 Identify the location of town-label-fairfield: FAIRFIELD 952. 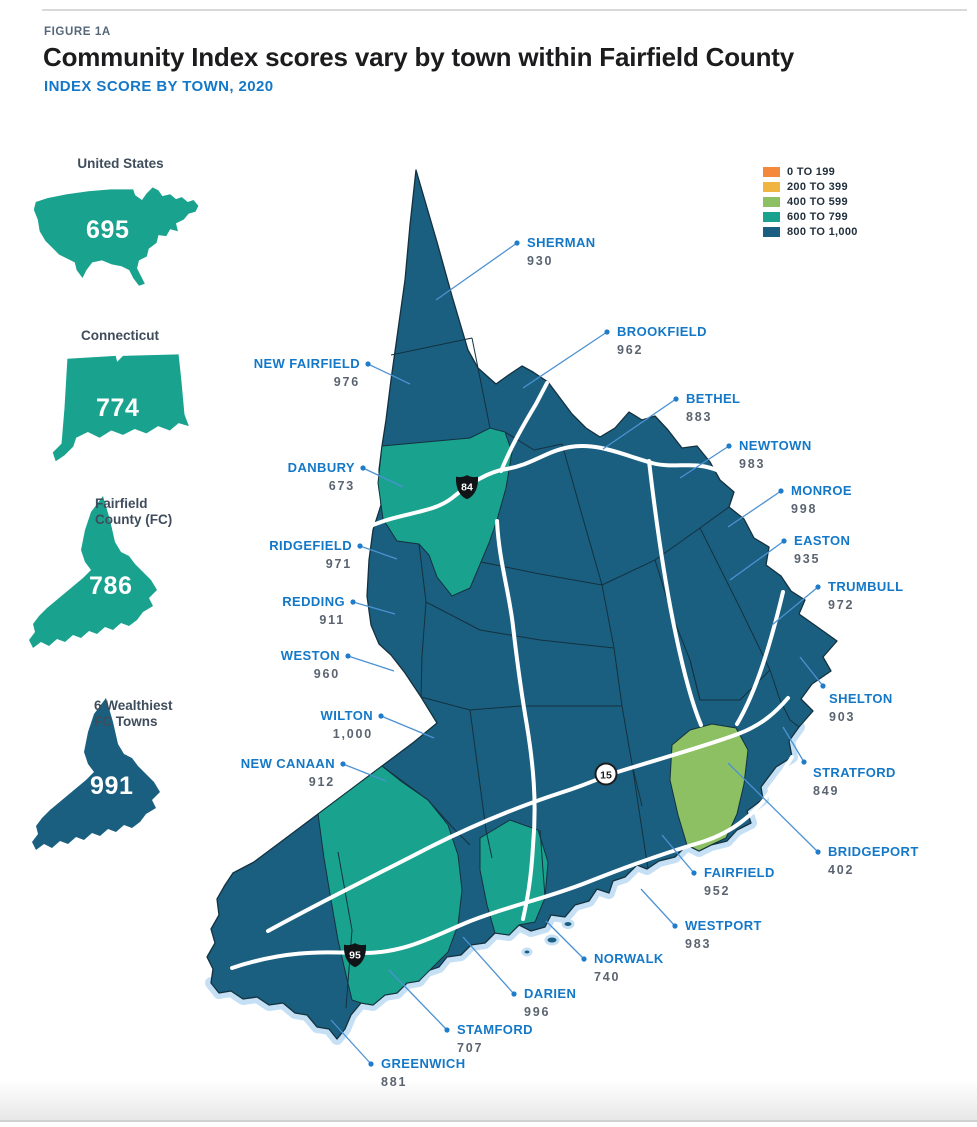
(739, 881).